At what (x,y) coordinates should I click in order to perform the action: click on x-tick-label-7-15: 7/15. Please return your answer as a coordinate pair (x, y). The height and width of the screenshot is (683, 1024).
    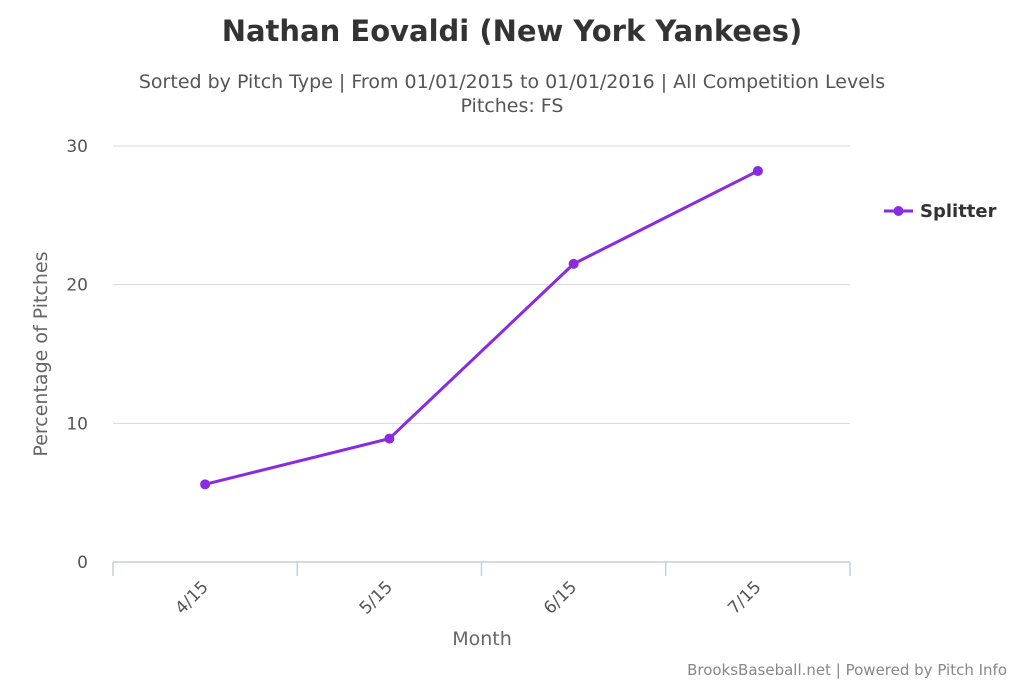
    Looking at the image, I should click on (744, 597).